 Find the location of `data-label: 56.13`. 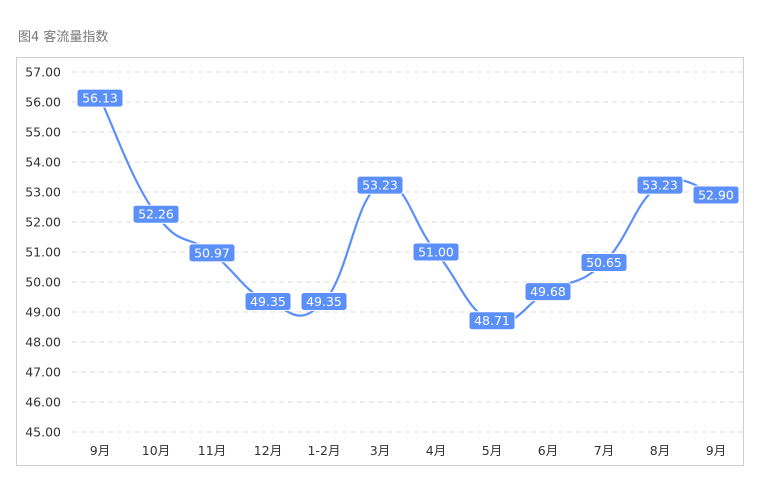

data-label: 56.13 is located at coordinates (100, 98).